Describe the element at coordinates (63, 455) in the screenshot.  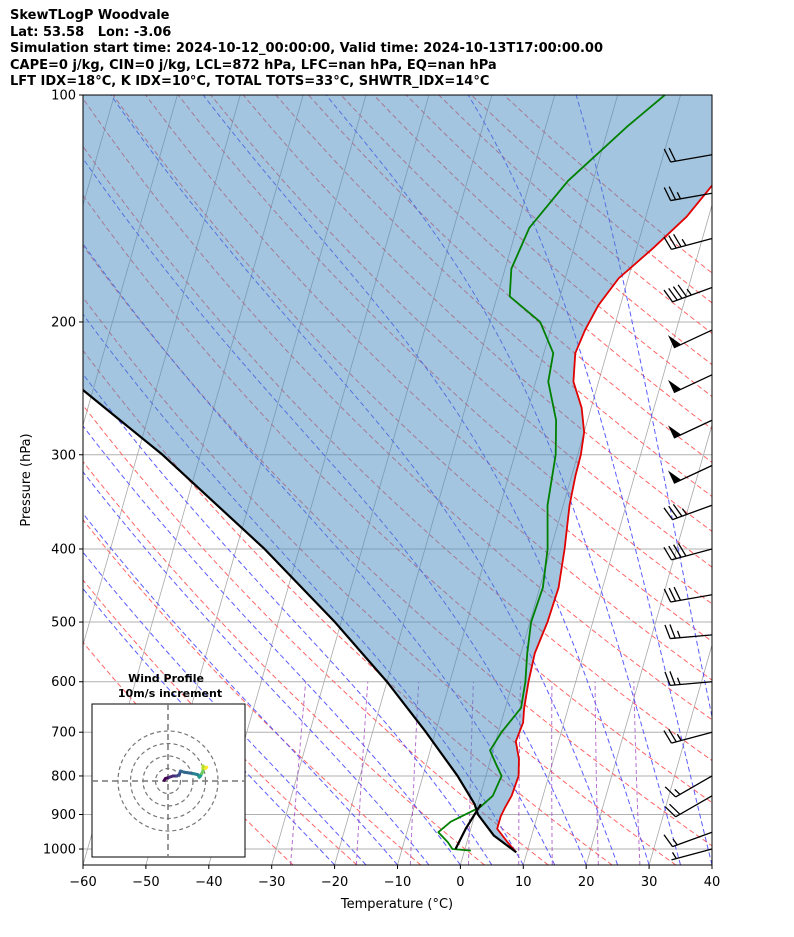
I see `y-tick-label: 300` at that location.